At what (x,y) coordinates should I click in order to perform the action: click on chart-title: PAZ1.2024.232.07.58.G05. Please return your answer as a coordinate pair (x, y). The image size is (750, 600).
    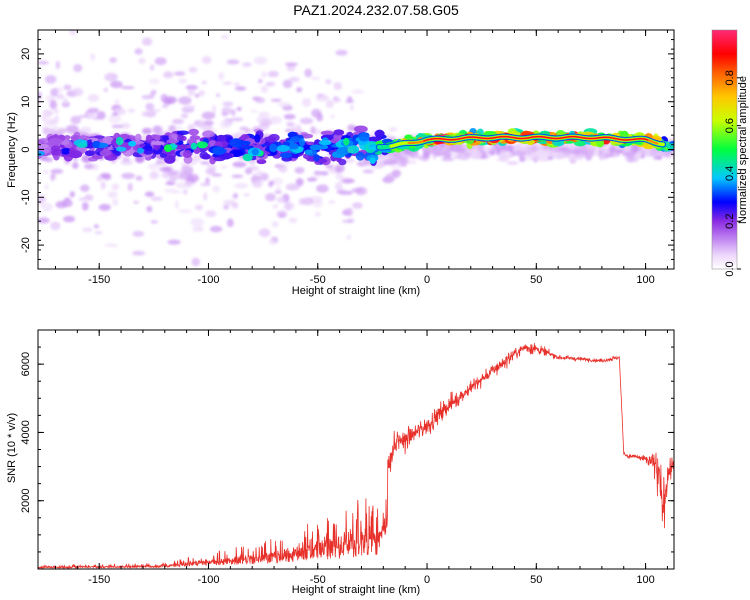
    Looking at the image, I should click on (376, 10).